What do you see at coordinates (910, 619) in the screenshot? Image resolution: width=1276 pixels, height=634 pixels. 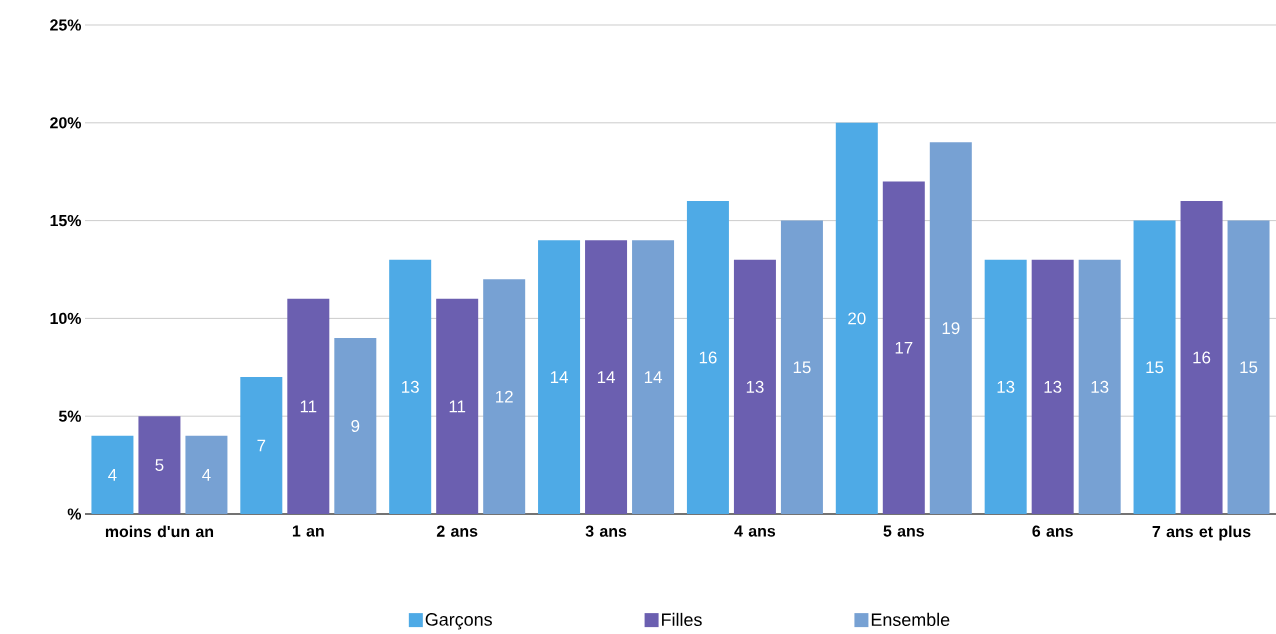 I see `legend-label: Ensemble` at bounding box center [910, 619].